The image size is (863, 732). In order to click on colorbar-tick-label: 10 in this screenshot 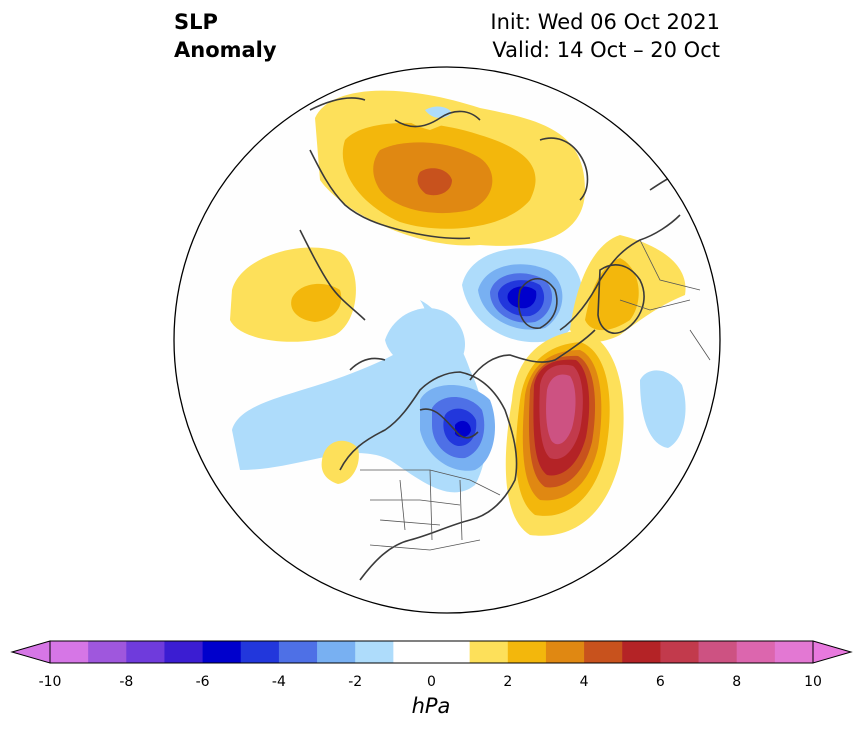, I will do `click(813, 682)`.